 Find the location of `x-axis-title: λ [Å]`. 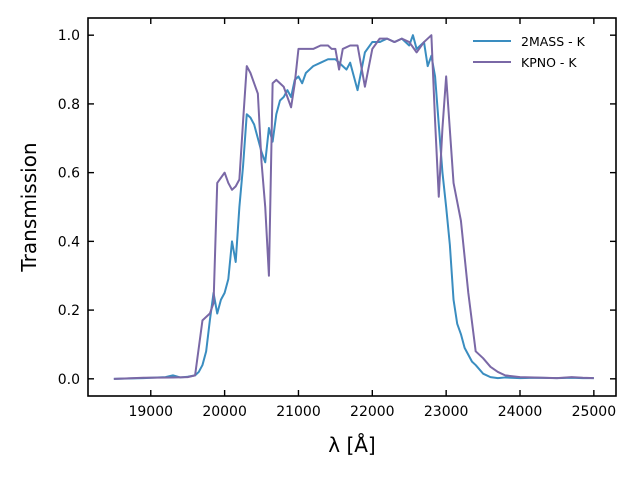

x-axis-title: λ [Å] is located at coordinates (351, 445).